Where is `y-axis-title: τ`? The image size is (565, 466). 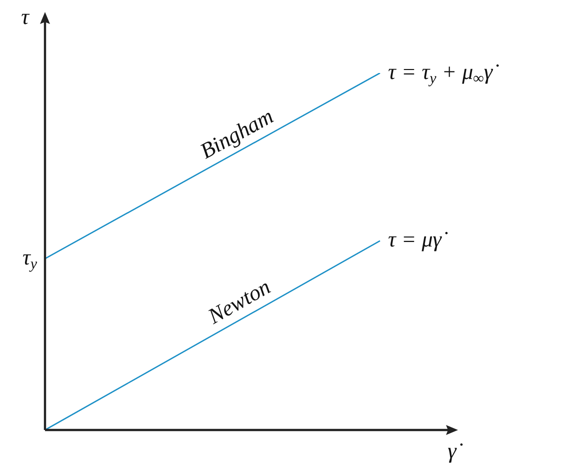
y-axis-title: τ is located at coordinates (25, 16).